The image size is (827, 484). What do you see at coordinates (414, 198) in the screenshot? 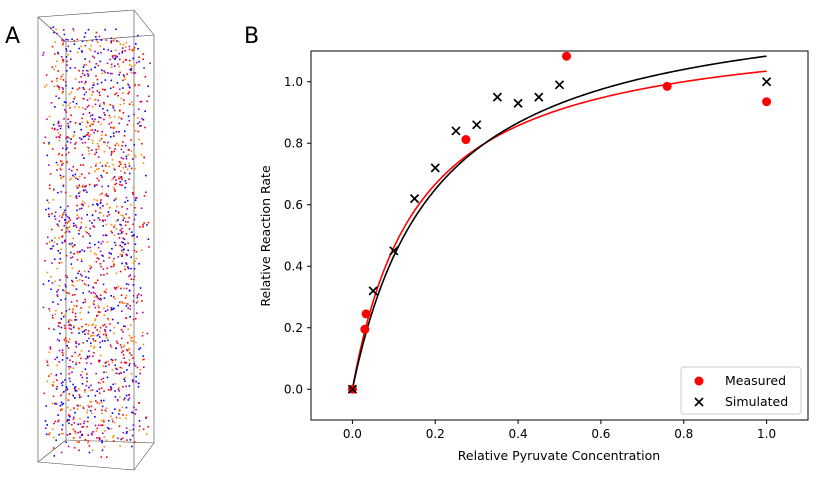
I see `simulated-point-stroke` at bounding box center [414, 198].